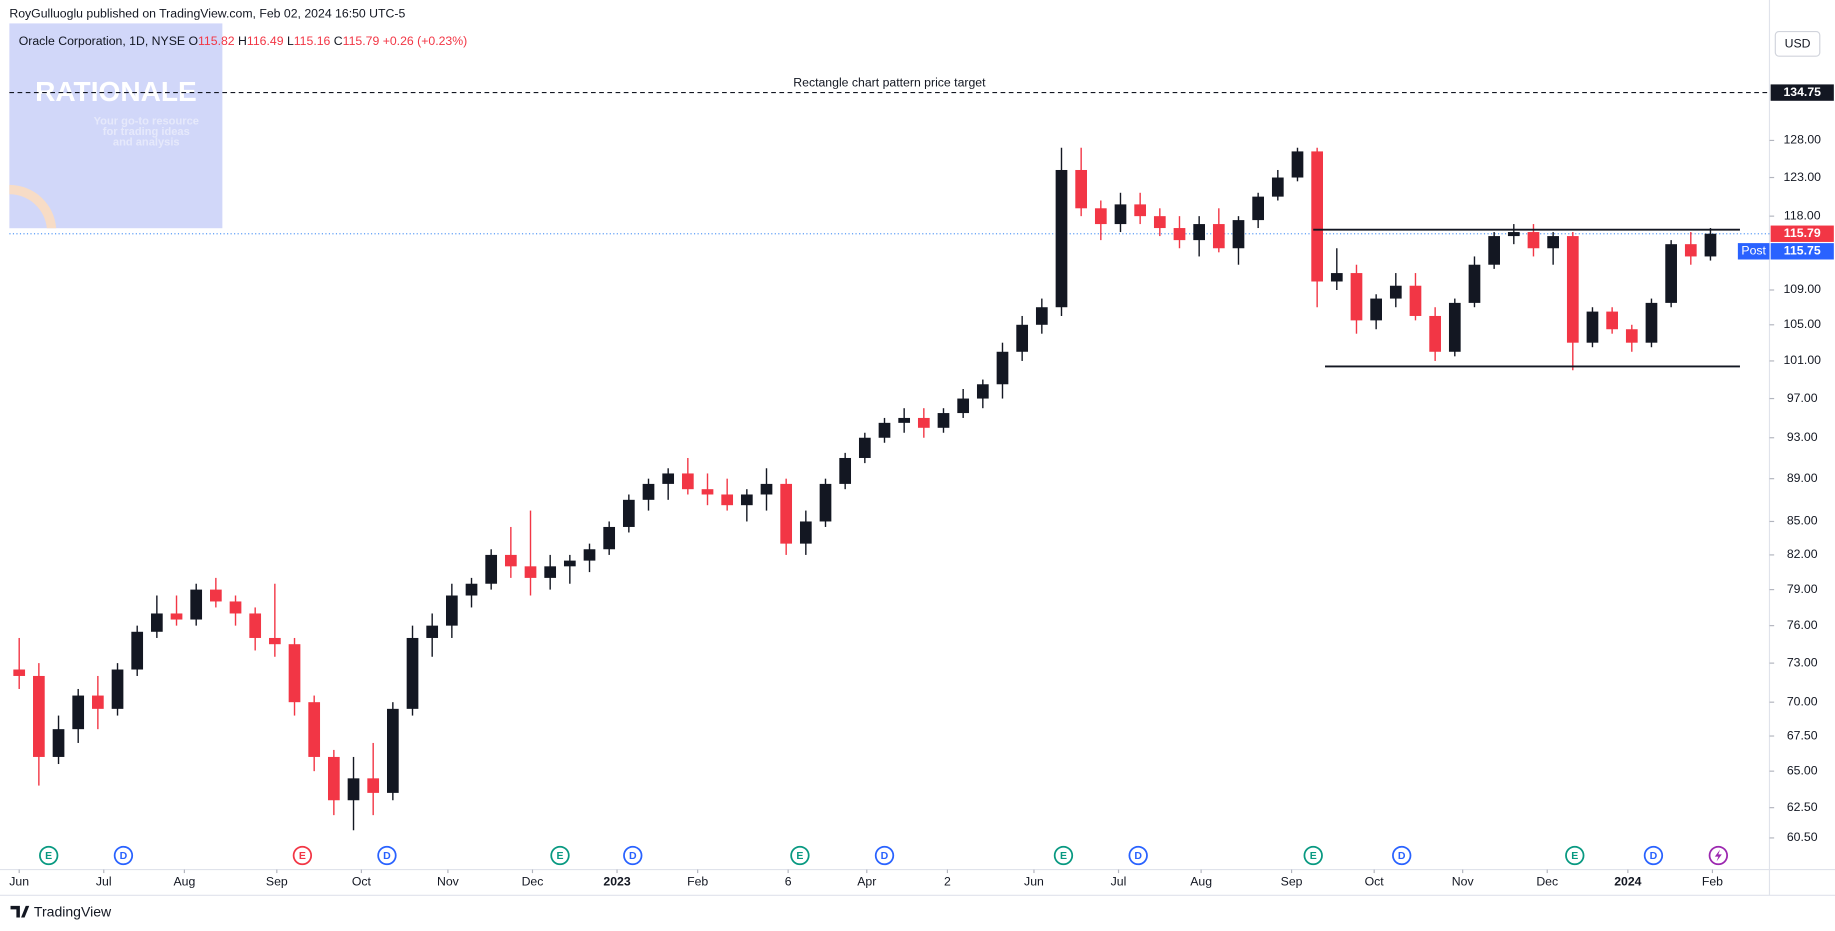 The image size is (1835, 931). What do you see at coordinates (146, 132) in the screenshot?
I see `watermark-line: for trading ideas` at bounding box center [146, 132].